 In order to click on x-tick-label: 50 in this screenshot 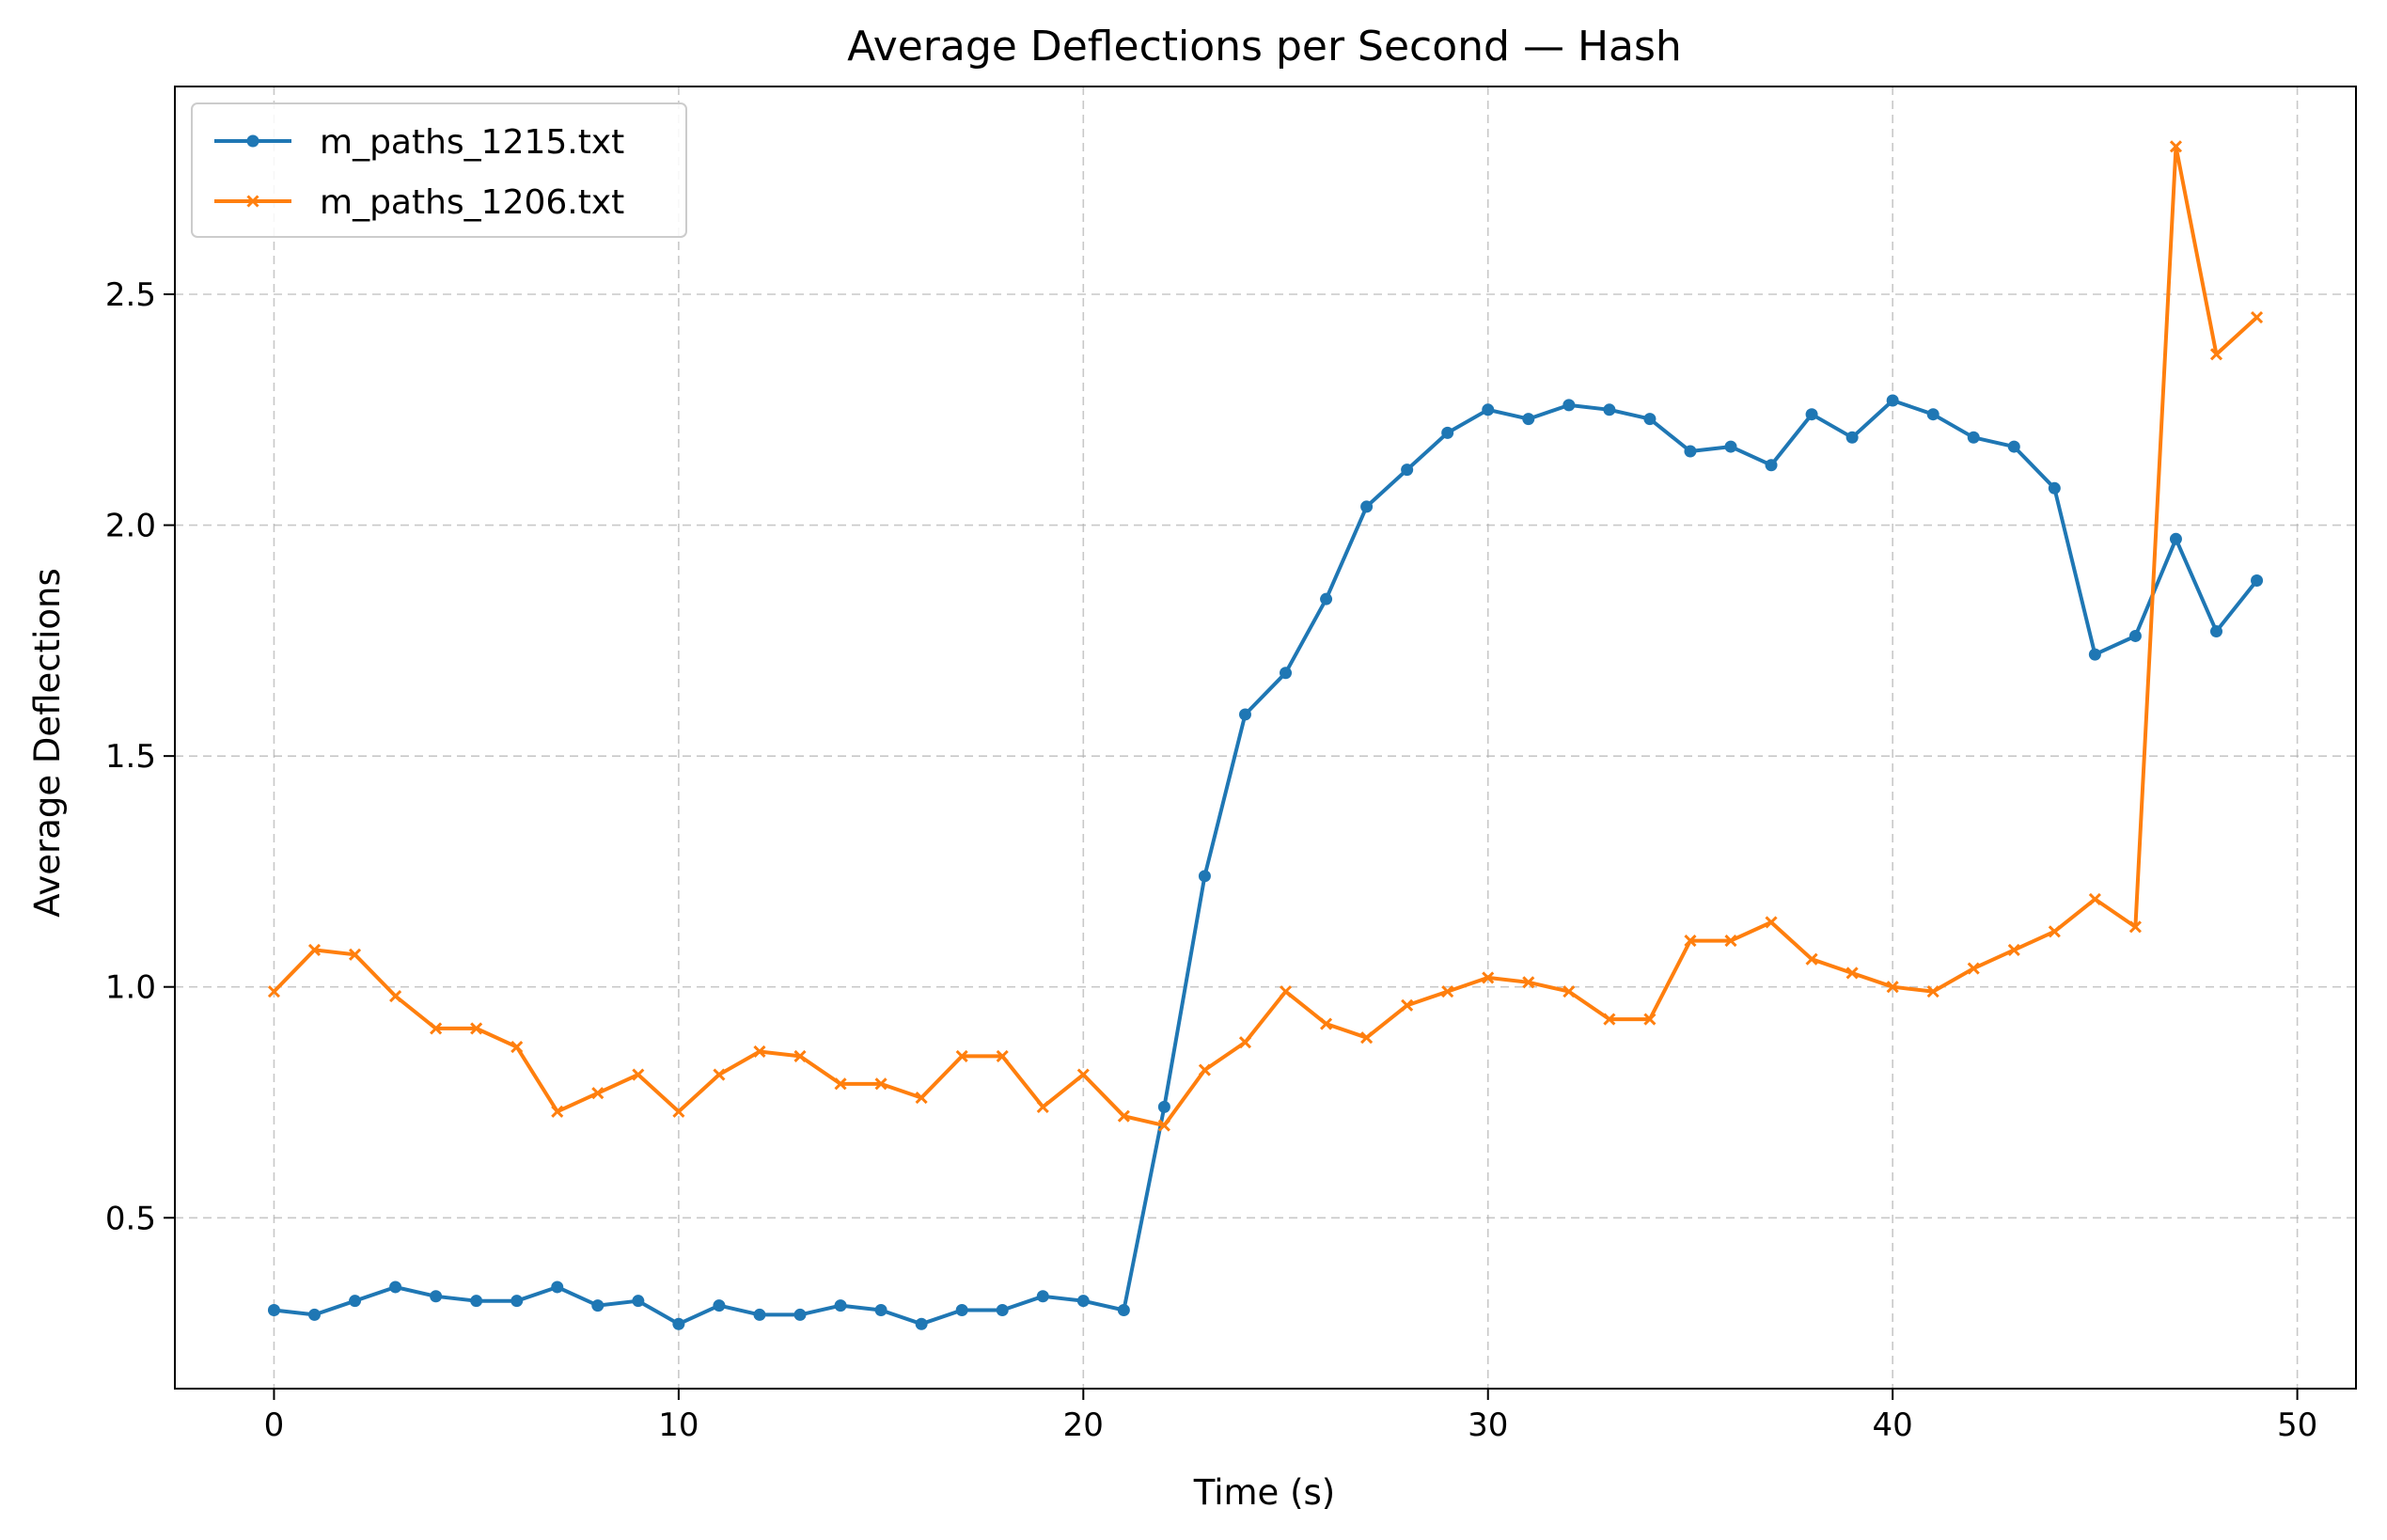, I will do `click(2297, 1425)`.